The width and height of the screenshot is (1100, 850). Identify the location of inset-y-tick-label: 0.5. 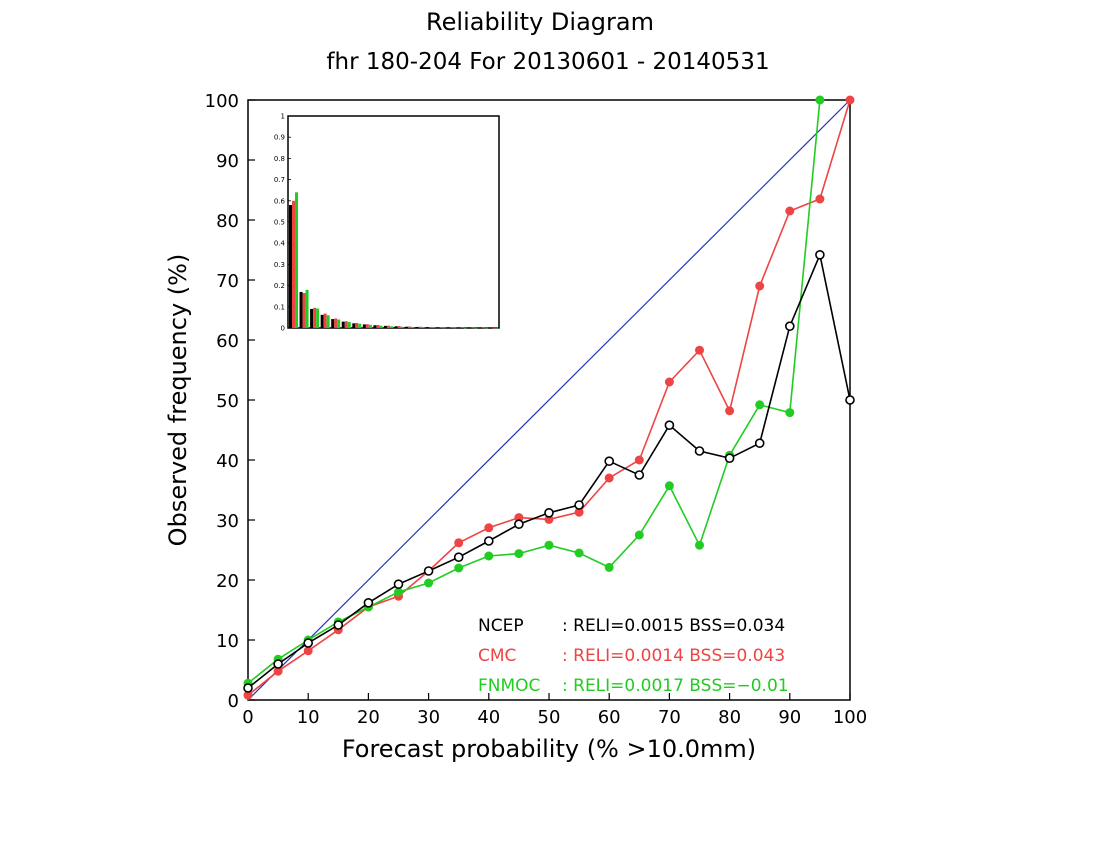
(279, 223).